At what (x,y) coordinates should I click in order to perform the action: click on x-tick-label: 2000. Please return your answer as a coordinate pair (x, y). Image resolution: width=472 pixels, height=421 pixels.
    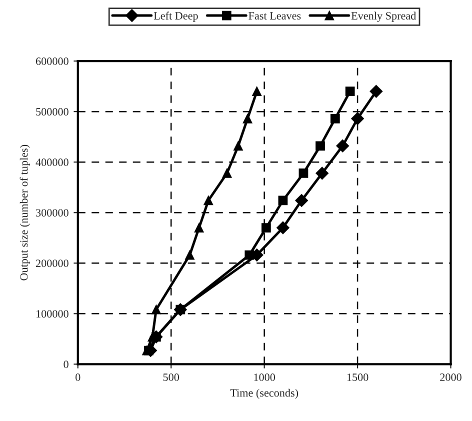
    Looking at the image, I should click on (451, 378).